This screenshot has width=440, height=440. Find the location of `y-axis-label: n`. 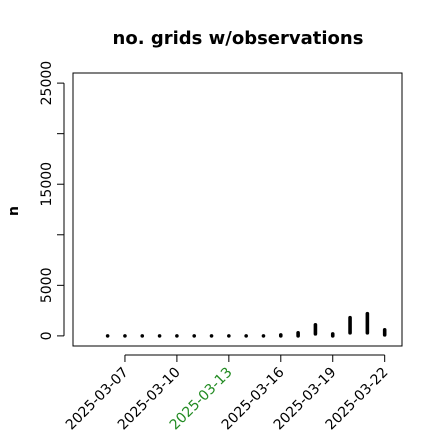

y-axis-label: n is located at coordinates (14, 211).